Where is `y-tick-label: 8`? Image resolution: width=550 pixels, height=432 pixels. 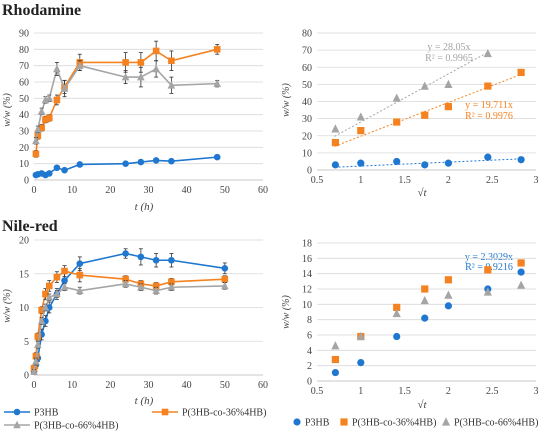 y-tick-label: 8 is located at coordinates (309, 320).